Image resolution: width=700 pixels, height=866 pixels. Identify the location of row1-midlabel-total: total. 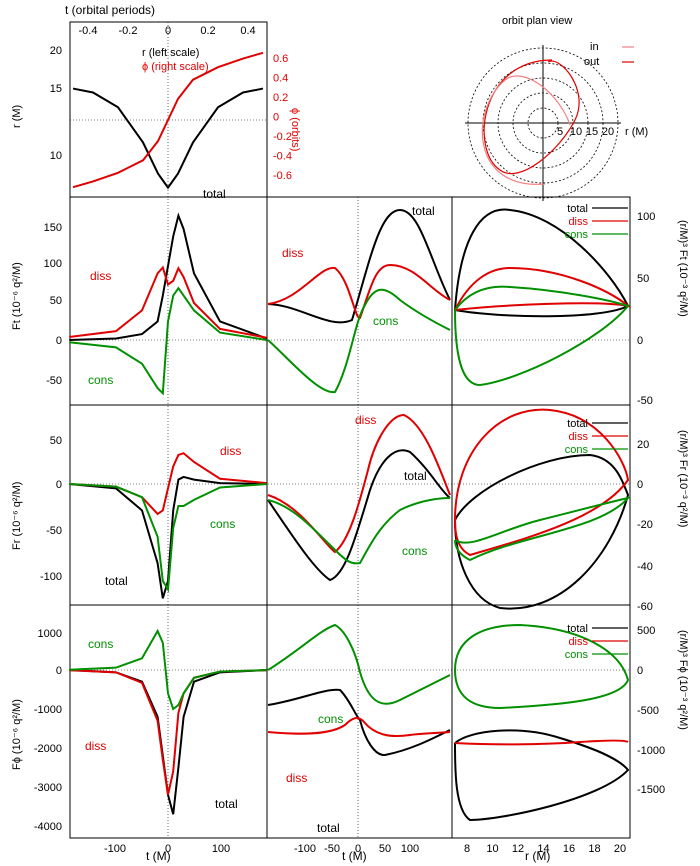
(423, 211).